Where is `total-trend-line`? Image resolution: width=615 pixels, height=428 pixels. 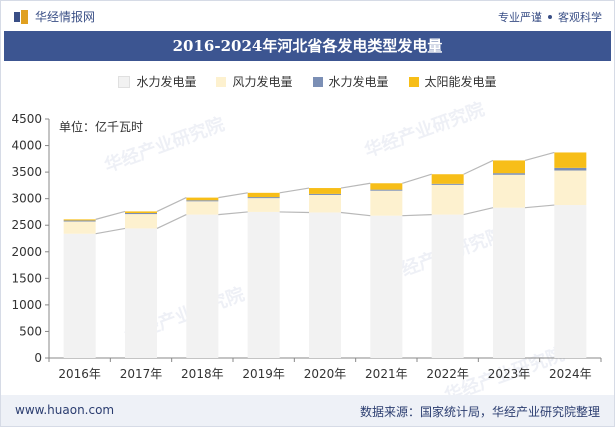 total-trend-line is located at coordinates (325, 185).